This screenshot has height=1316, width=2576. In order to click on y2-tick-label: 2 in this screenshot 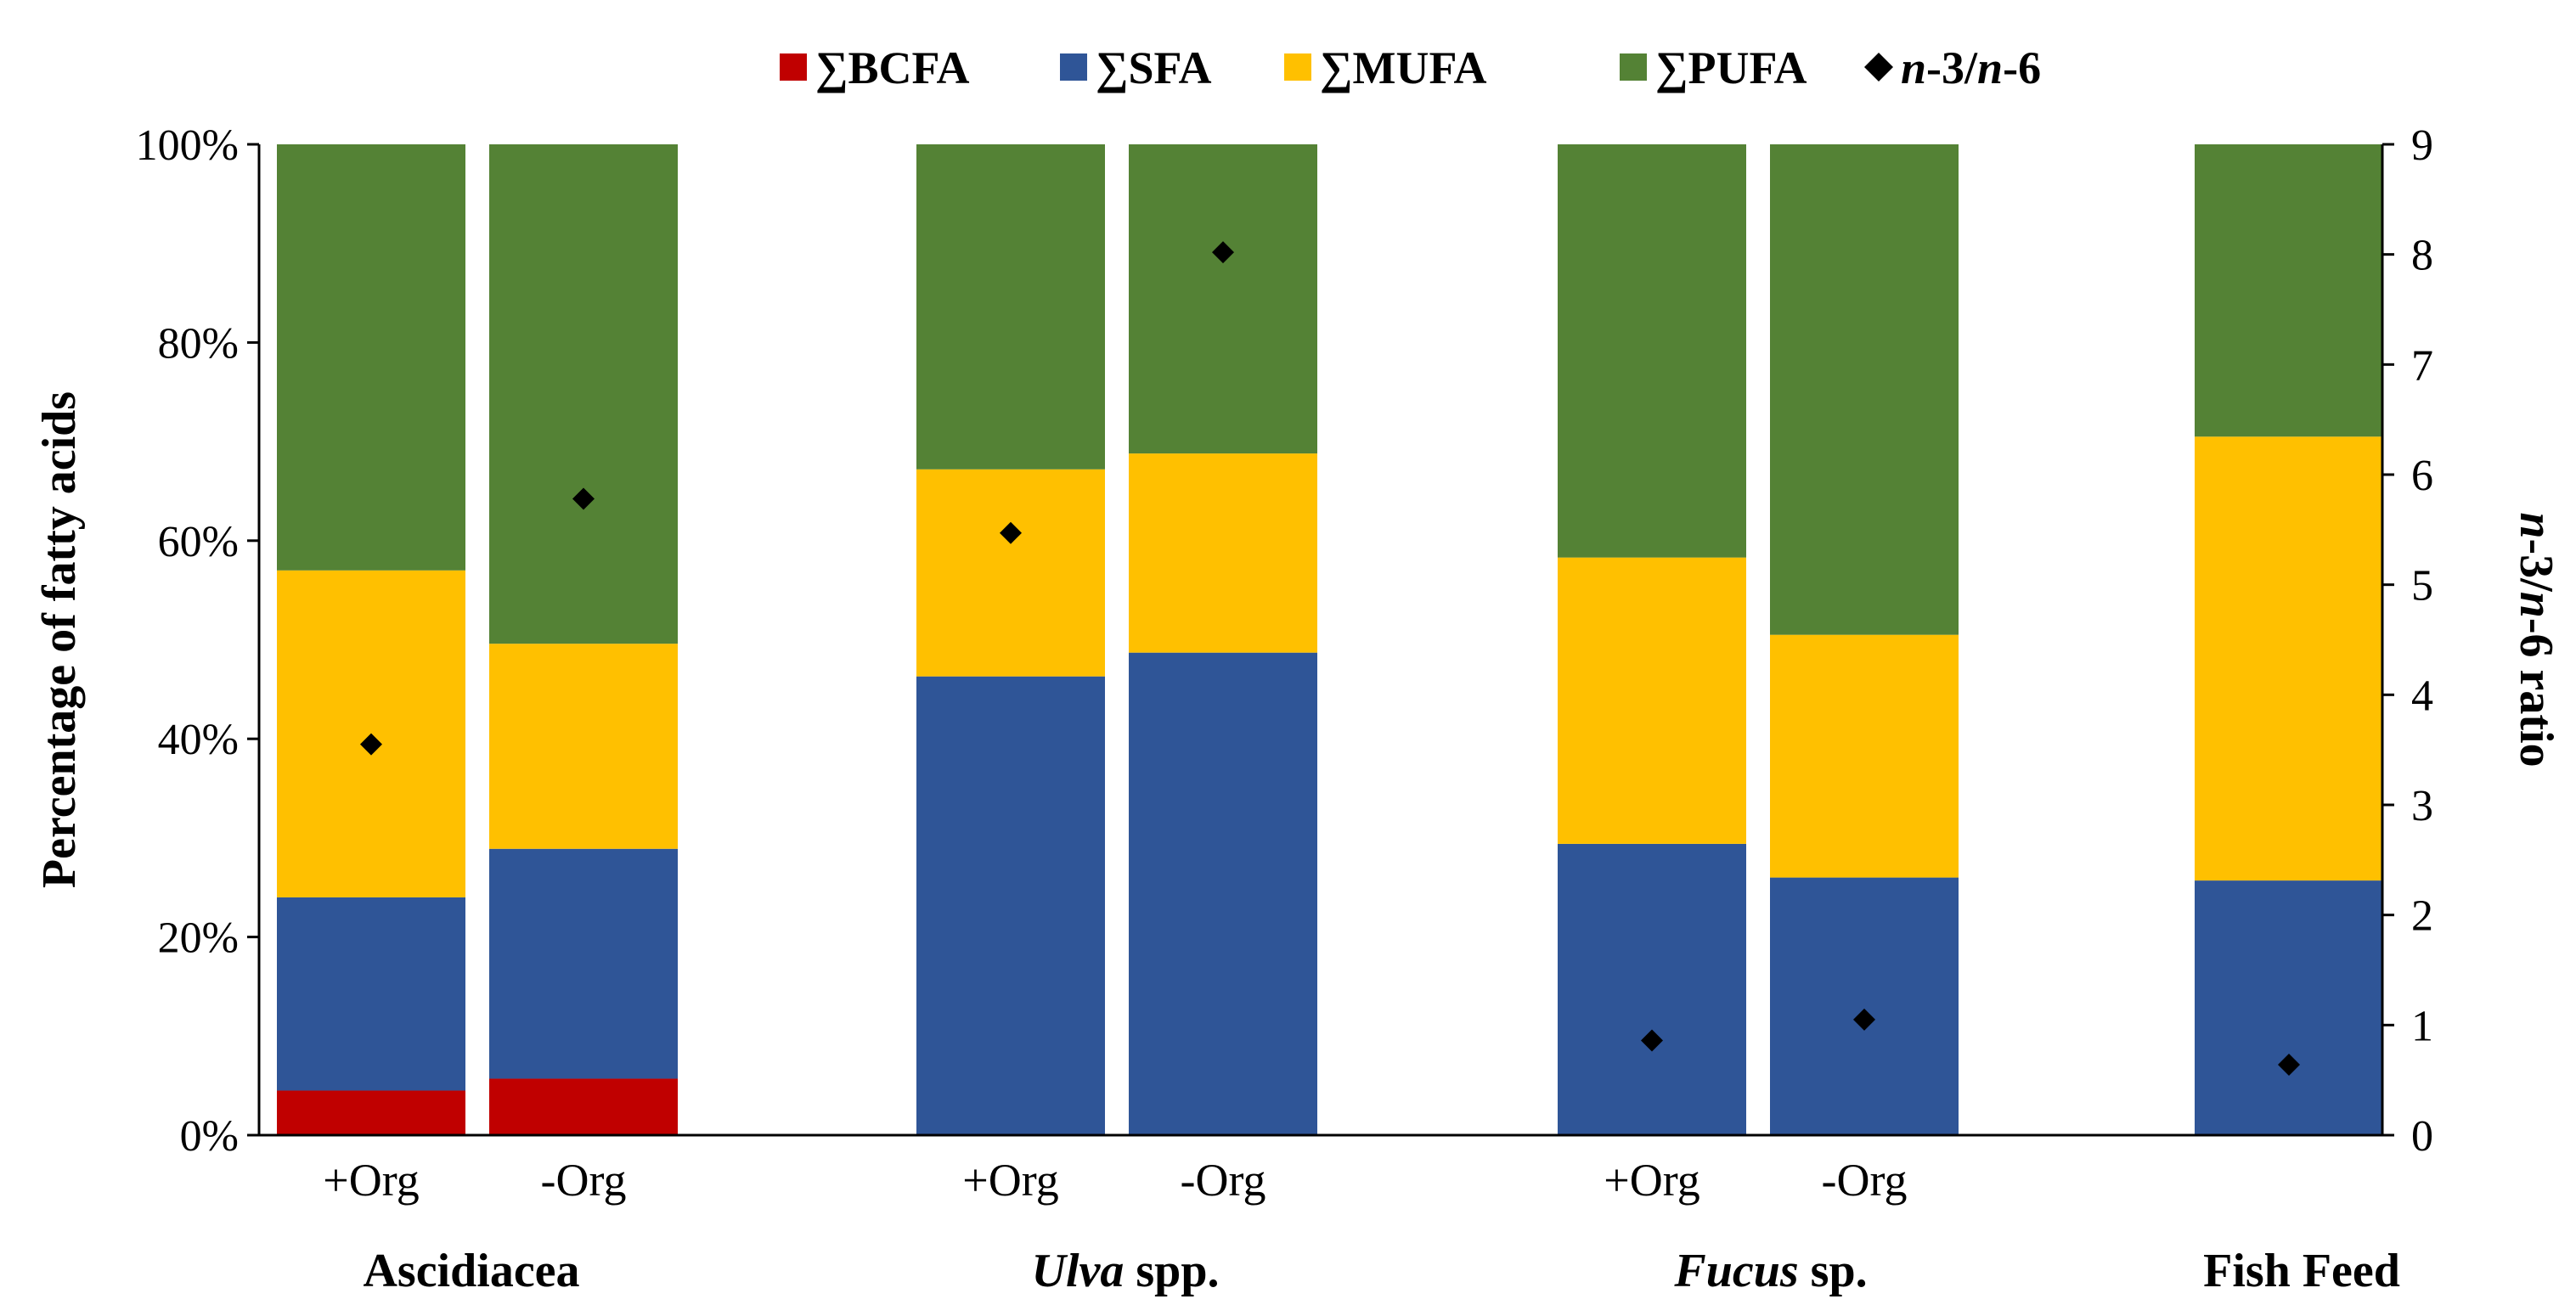, I will do `click(2422, 916)`.